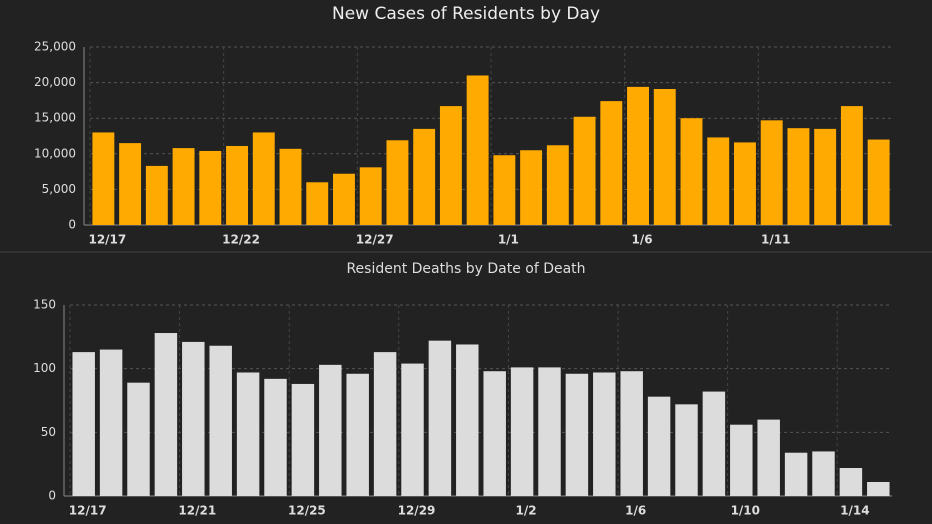  Describe the element at coordinates (307, 511) in the screenshot. I see `x-tick-label: 12/25` at that location.